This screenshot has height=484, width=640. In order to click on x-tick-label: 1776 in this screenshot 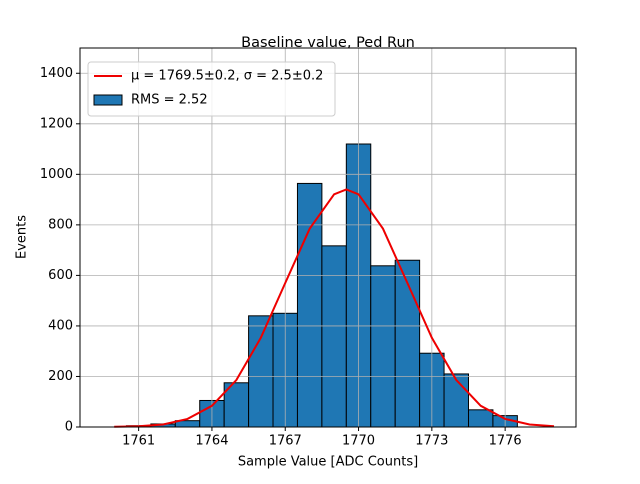, I will do `click(505, 441)`.